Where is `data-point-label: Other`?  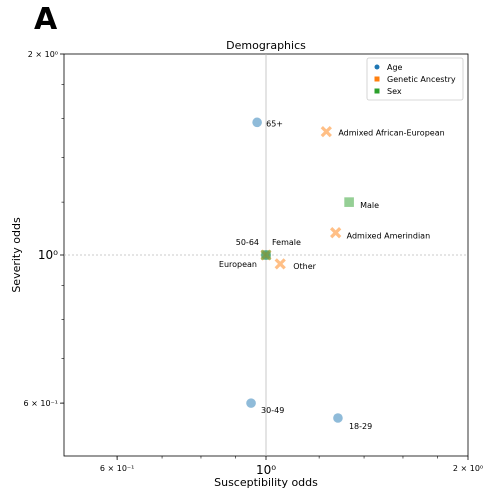
data-point-label: Other is located at coordinates (304, 266).